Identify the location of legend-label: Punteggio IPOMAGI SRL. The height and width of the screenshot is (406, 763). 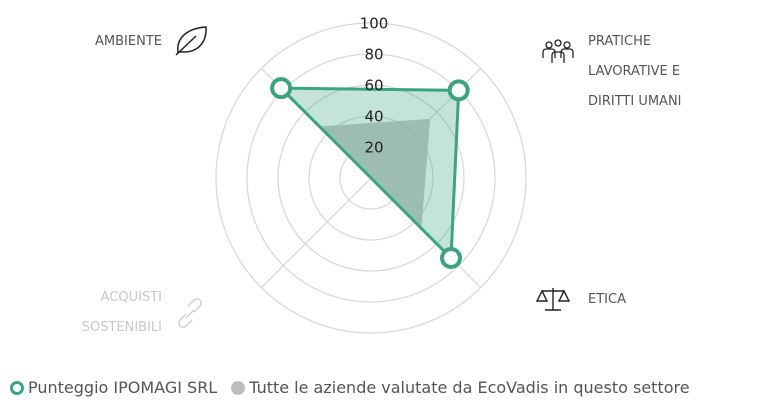
(123, 387).